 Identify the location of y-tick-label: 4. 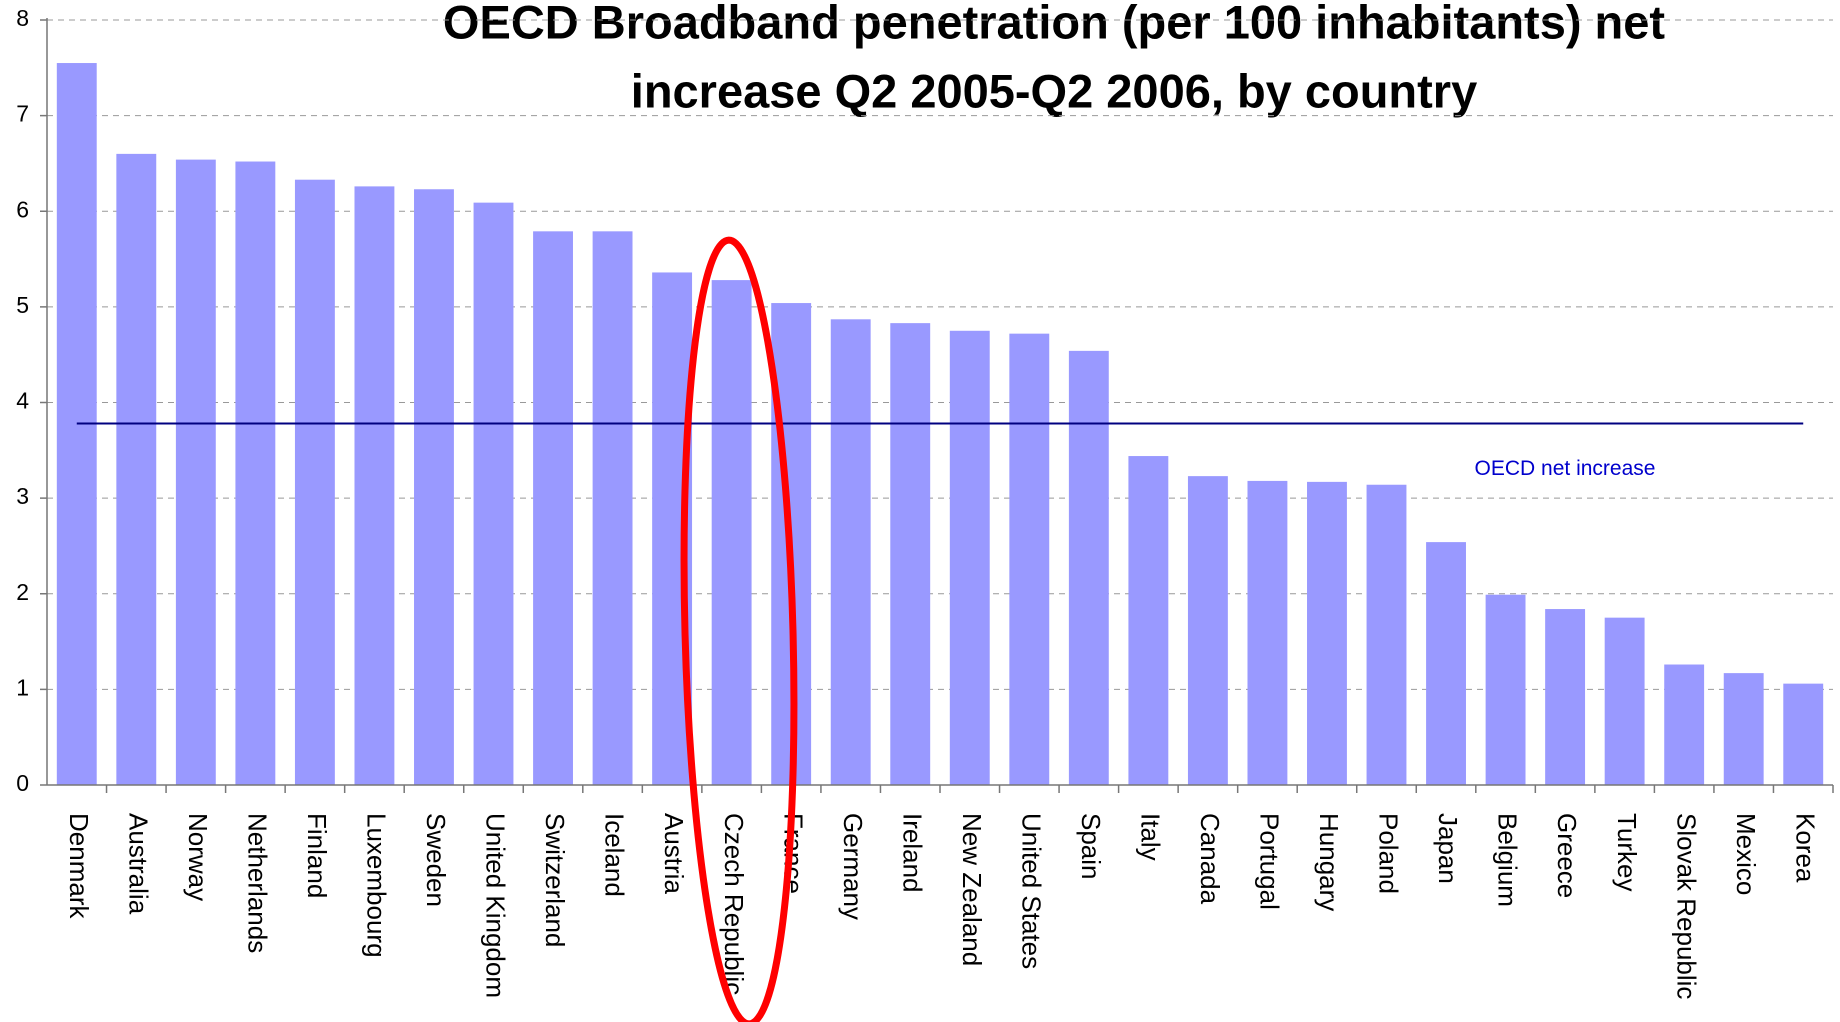
(22, 401).